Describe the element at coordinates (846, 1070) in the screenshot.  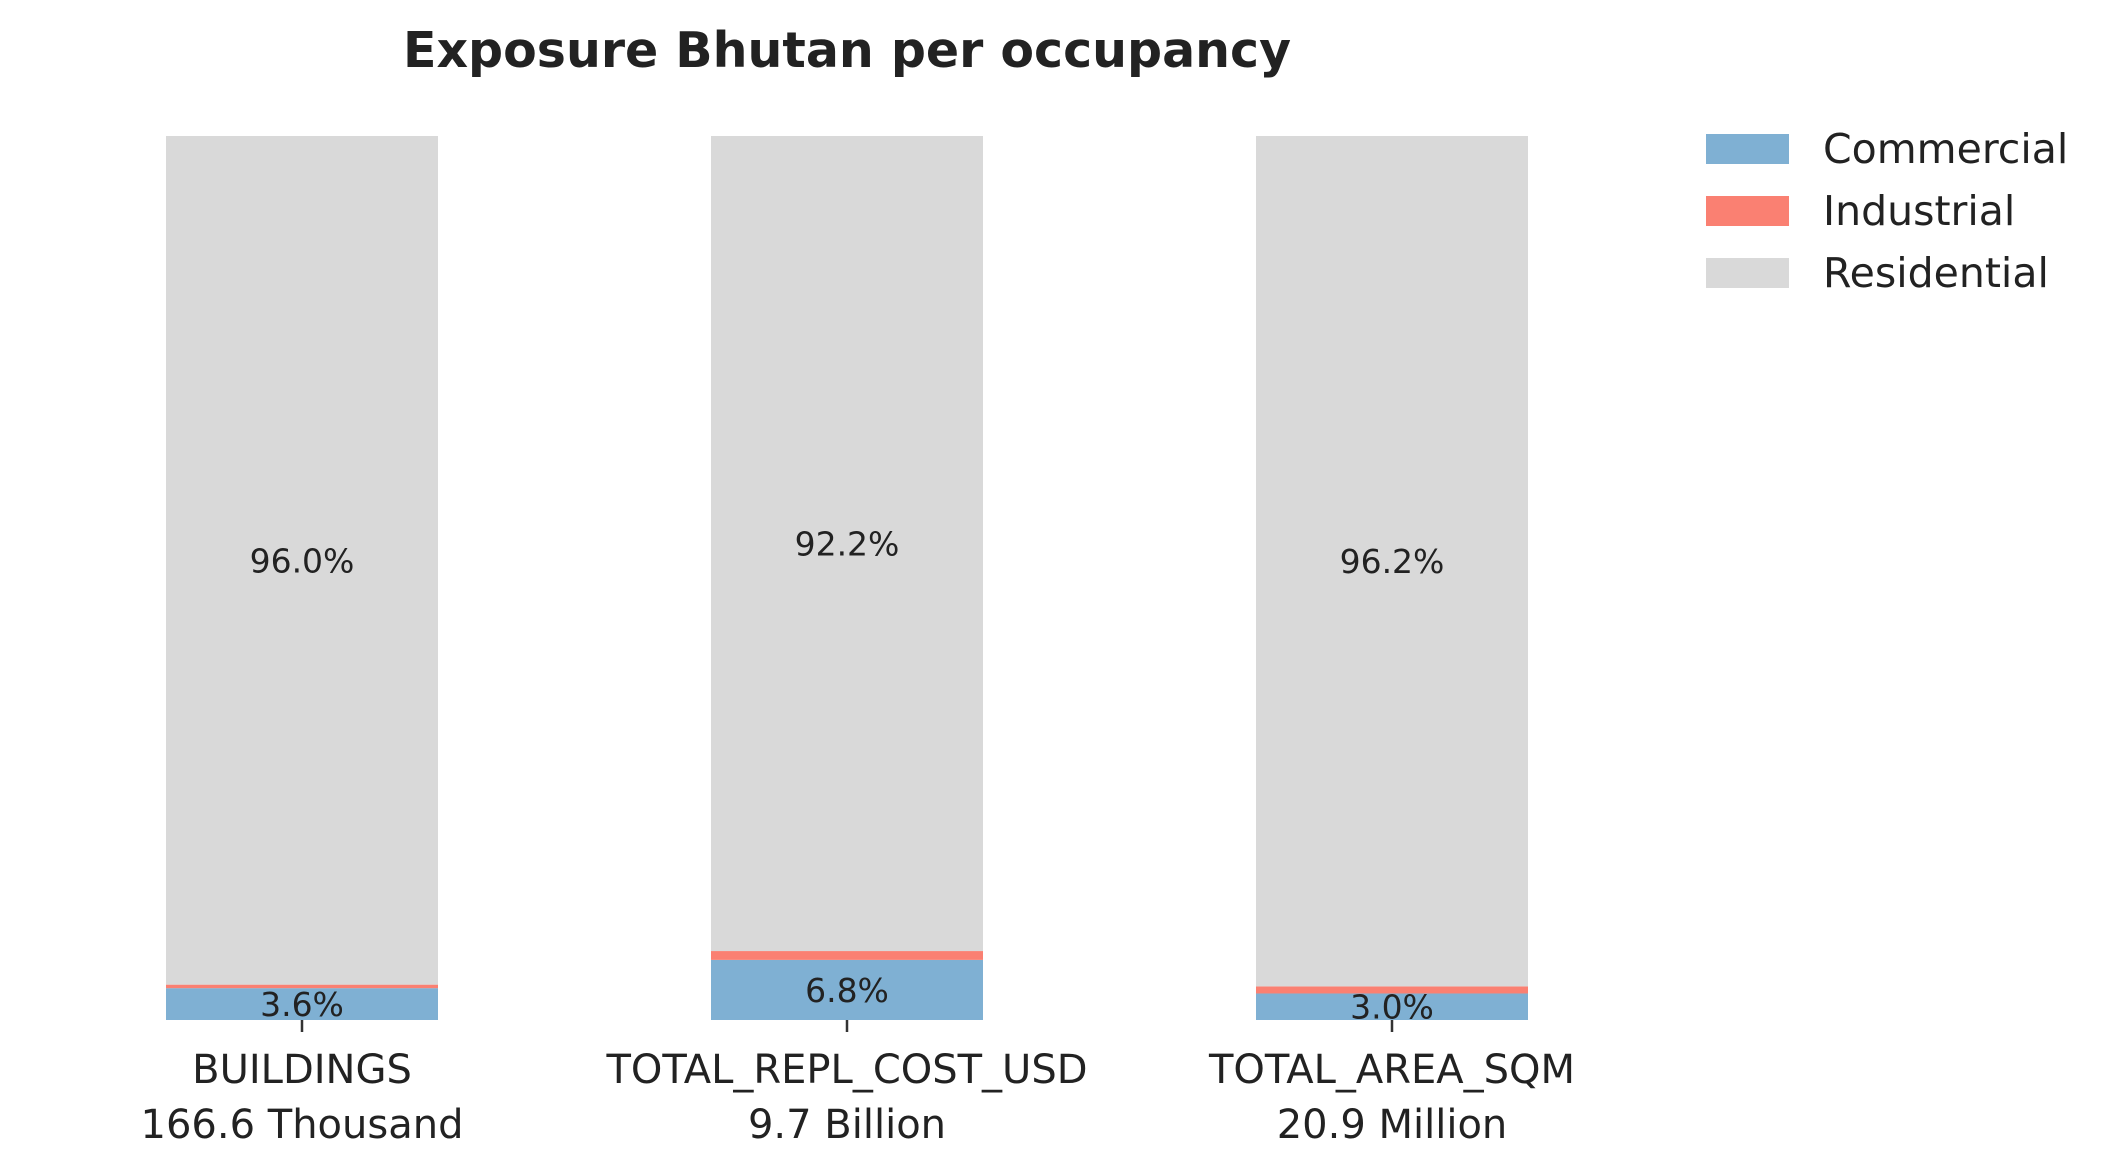
I see `x-tick-label-2: TOTAL_REPL_COST_USD` at that location.